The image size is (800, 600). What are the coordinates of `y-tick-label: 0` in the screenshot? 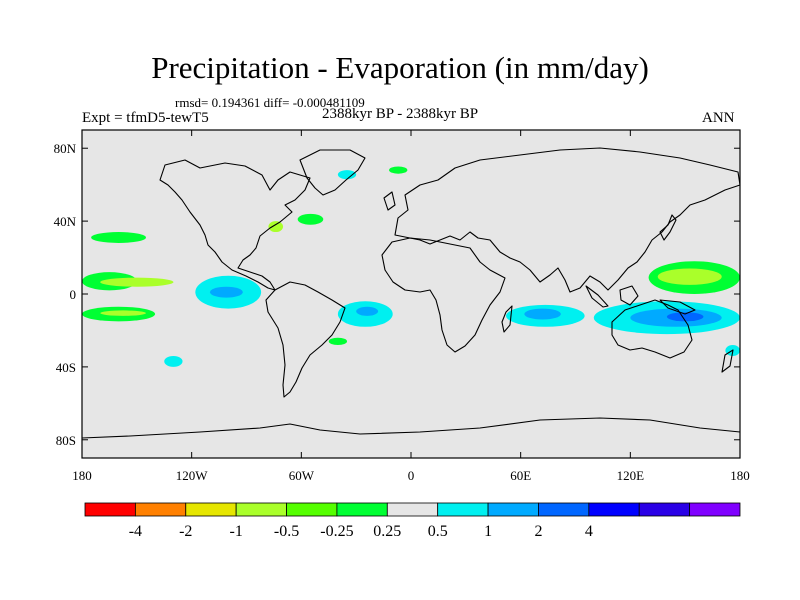 It's located at (73, 294).